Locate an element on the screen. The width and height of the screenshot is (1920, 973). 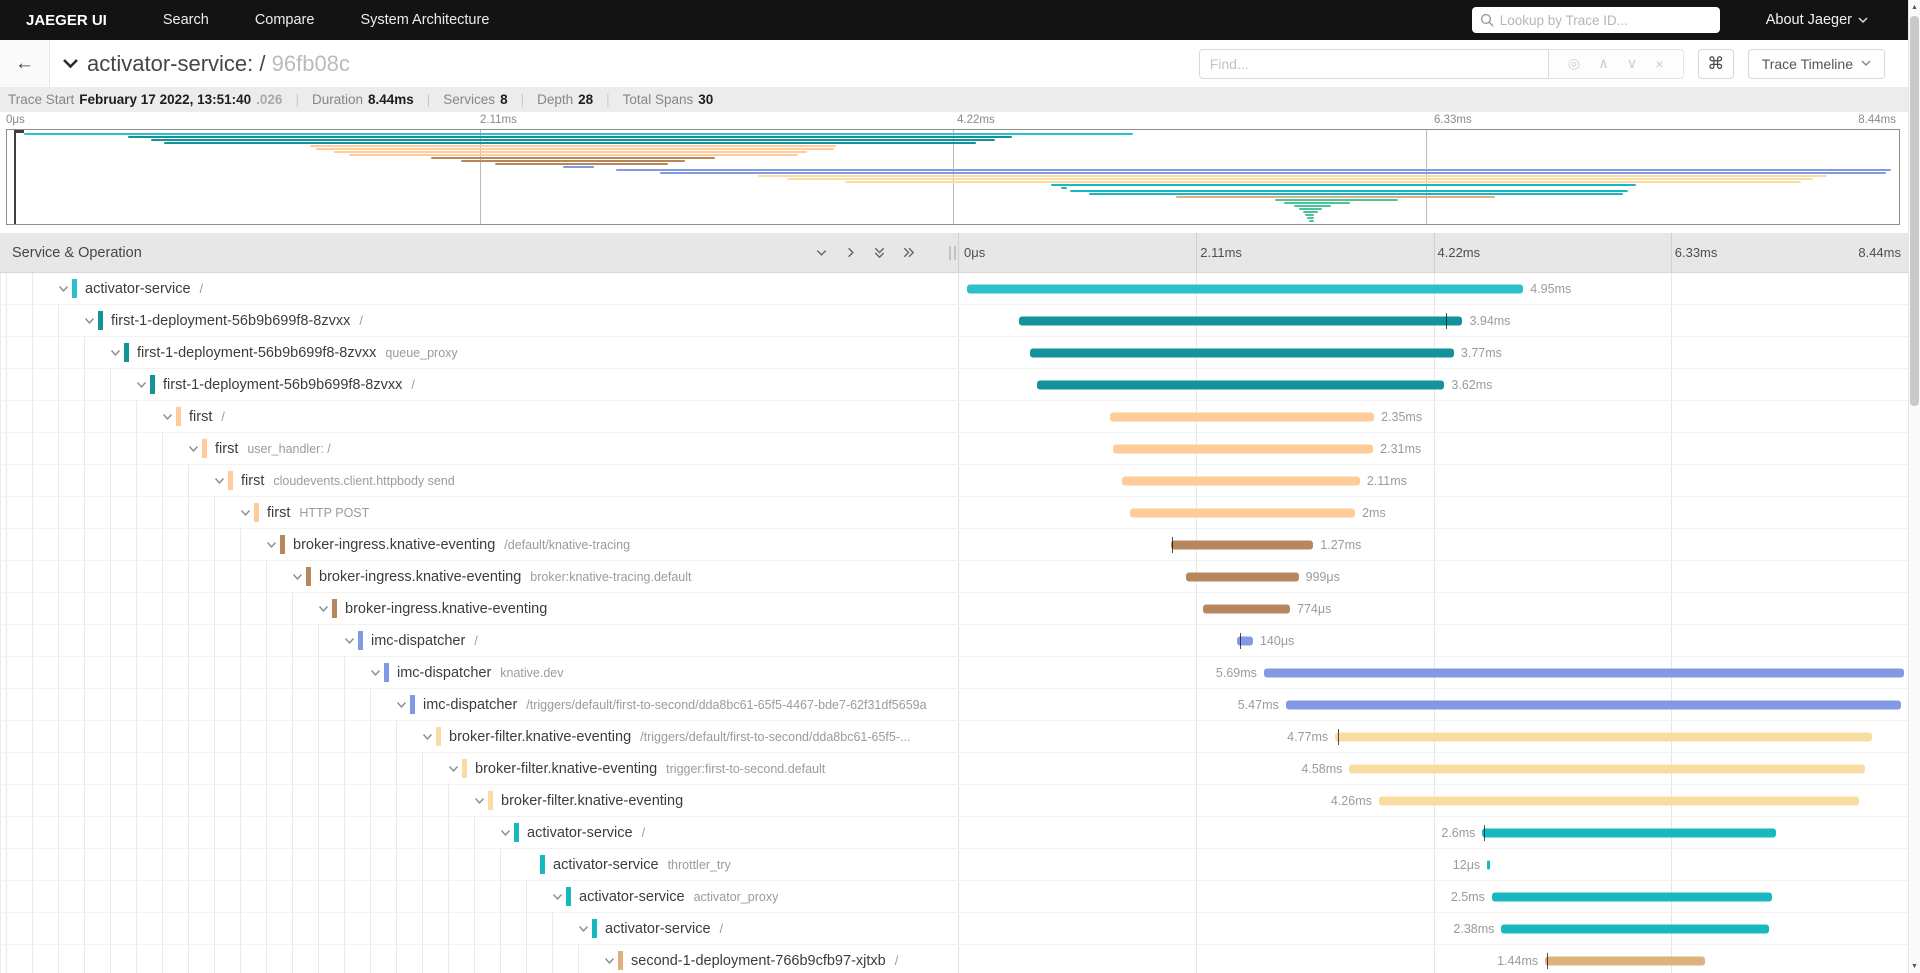
span-row: activator-service / 4.95ms is located at coordinates (954, 289).